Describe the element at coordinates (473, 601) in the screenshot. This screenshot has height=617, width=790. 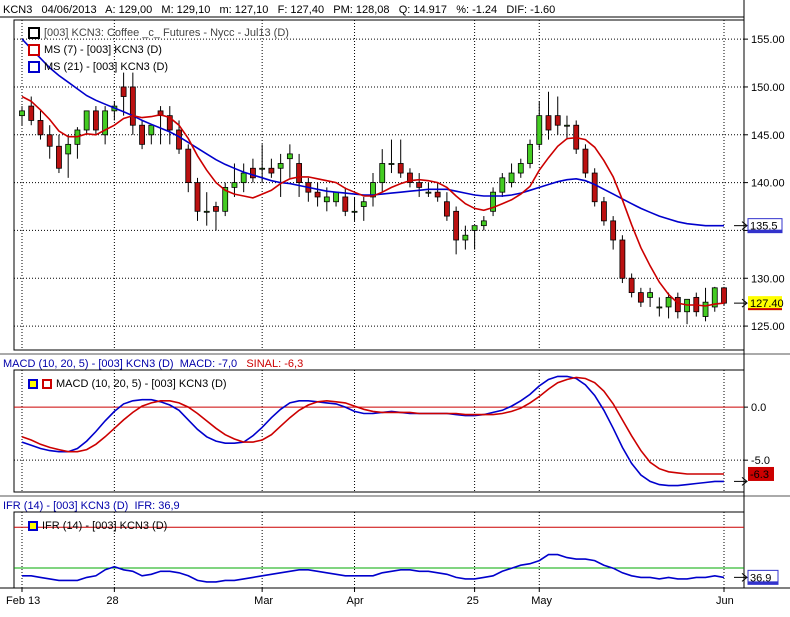
I see `x-axis-label: 25` at that location.